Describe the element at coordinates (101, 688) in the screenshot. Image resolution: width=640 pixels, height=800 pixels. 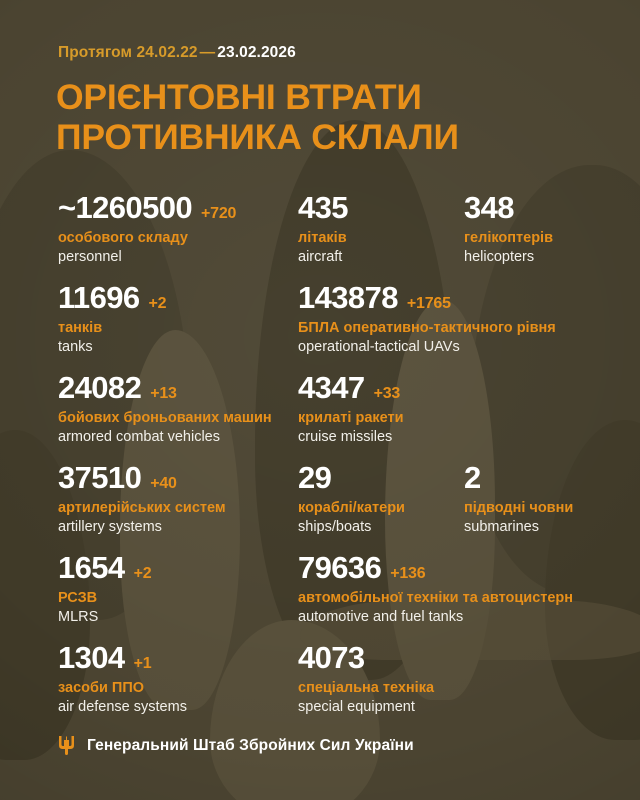
I see `stat-label-ua: засоби ППО` at that location.